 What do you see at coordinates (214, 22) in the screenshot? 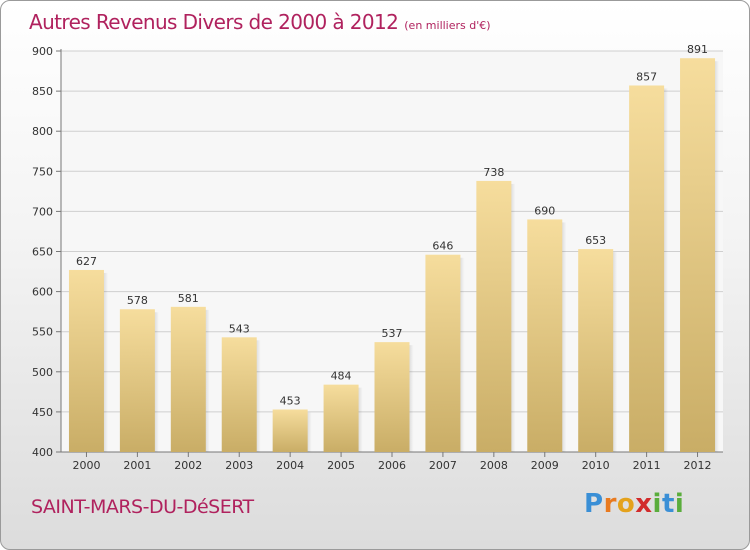
I see `chart-title: Autres Revenus Divers de 2000 à 2012` at bounding box center [214, 22].